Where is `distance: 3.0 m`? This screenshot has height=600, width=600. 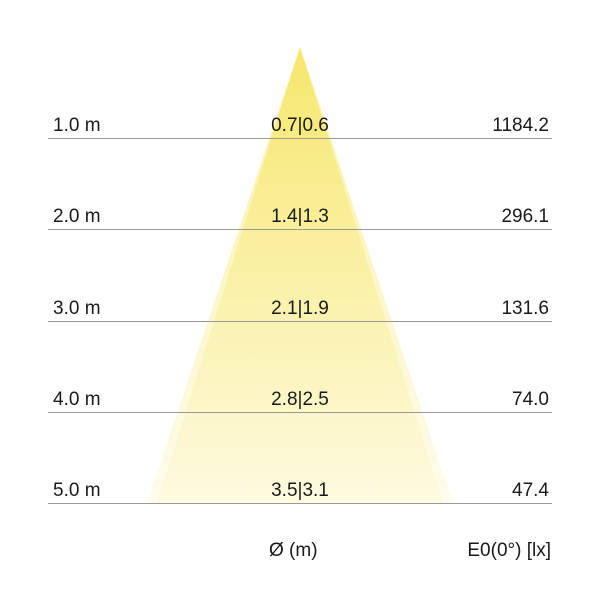 distance: 3.0 m is located at coordinates (77, 308).